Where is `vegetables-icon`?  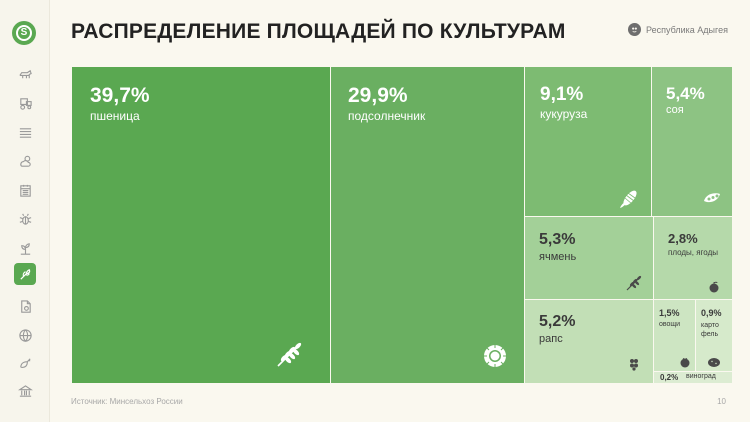
vegetables-icon is located at coordinates (25, 363).